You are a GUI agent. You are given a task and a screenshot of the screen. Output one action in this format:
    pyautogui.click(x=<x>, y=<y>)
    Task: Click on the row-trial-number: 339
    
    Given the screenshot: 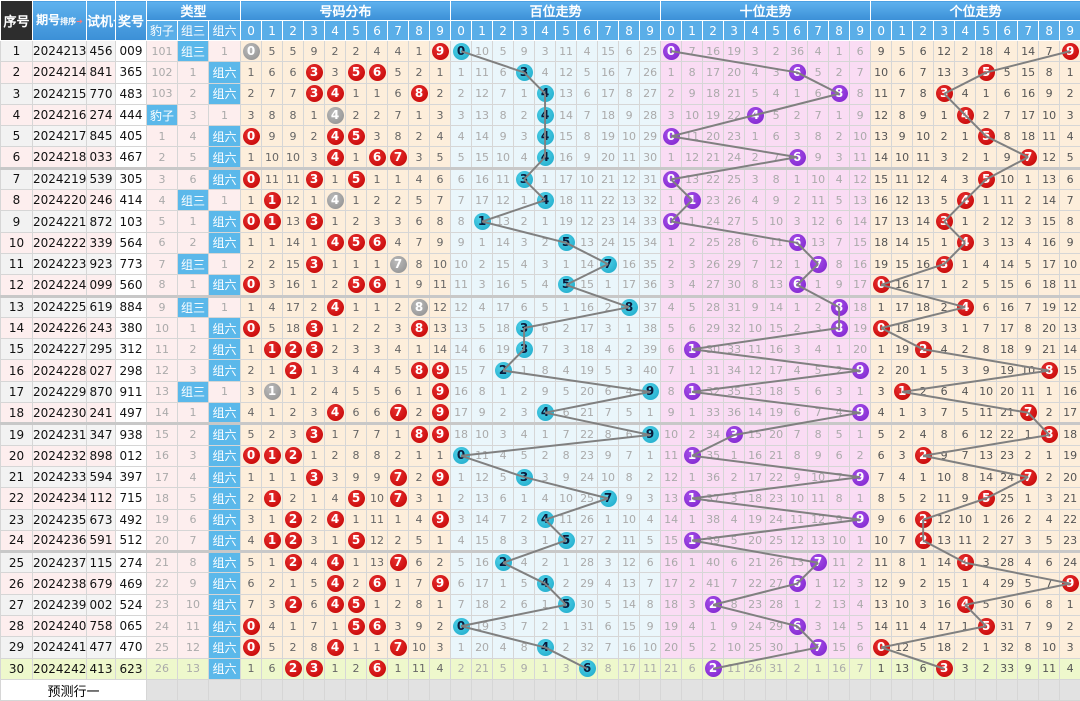 What is the action you would take?
    pyautogui.click(x=101, y=242)
    